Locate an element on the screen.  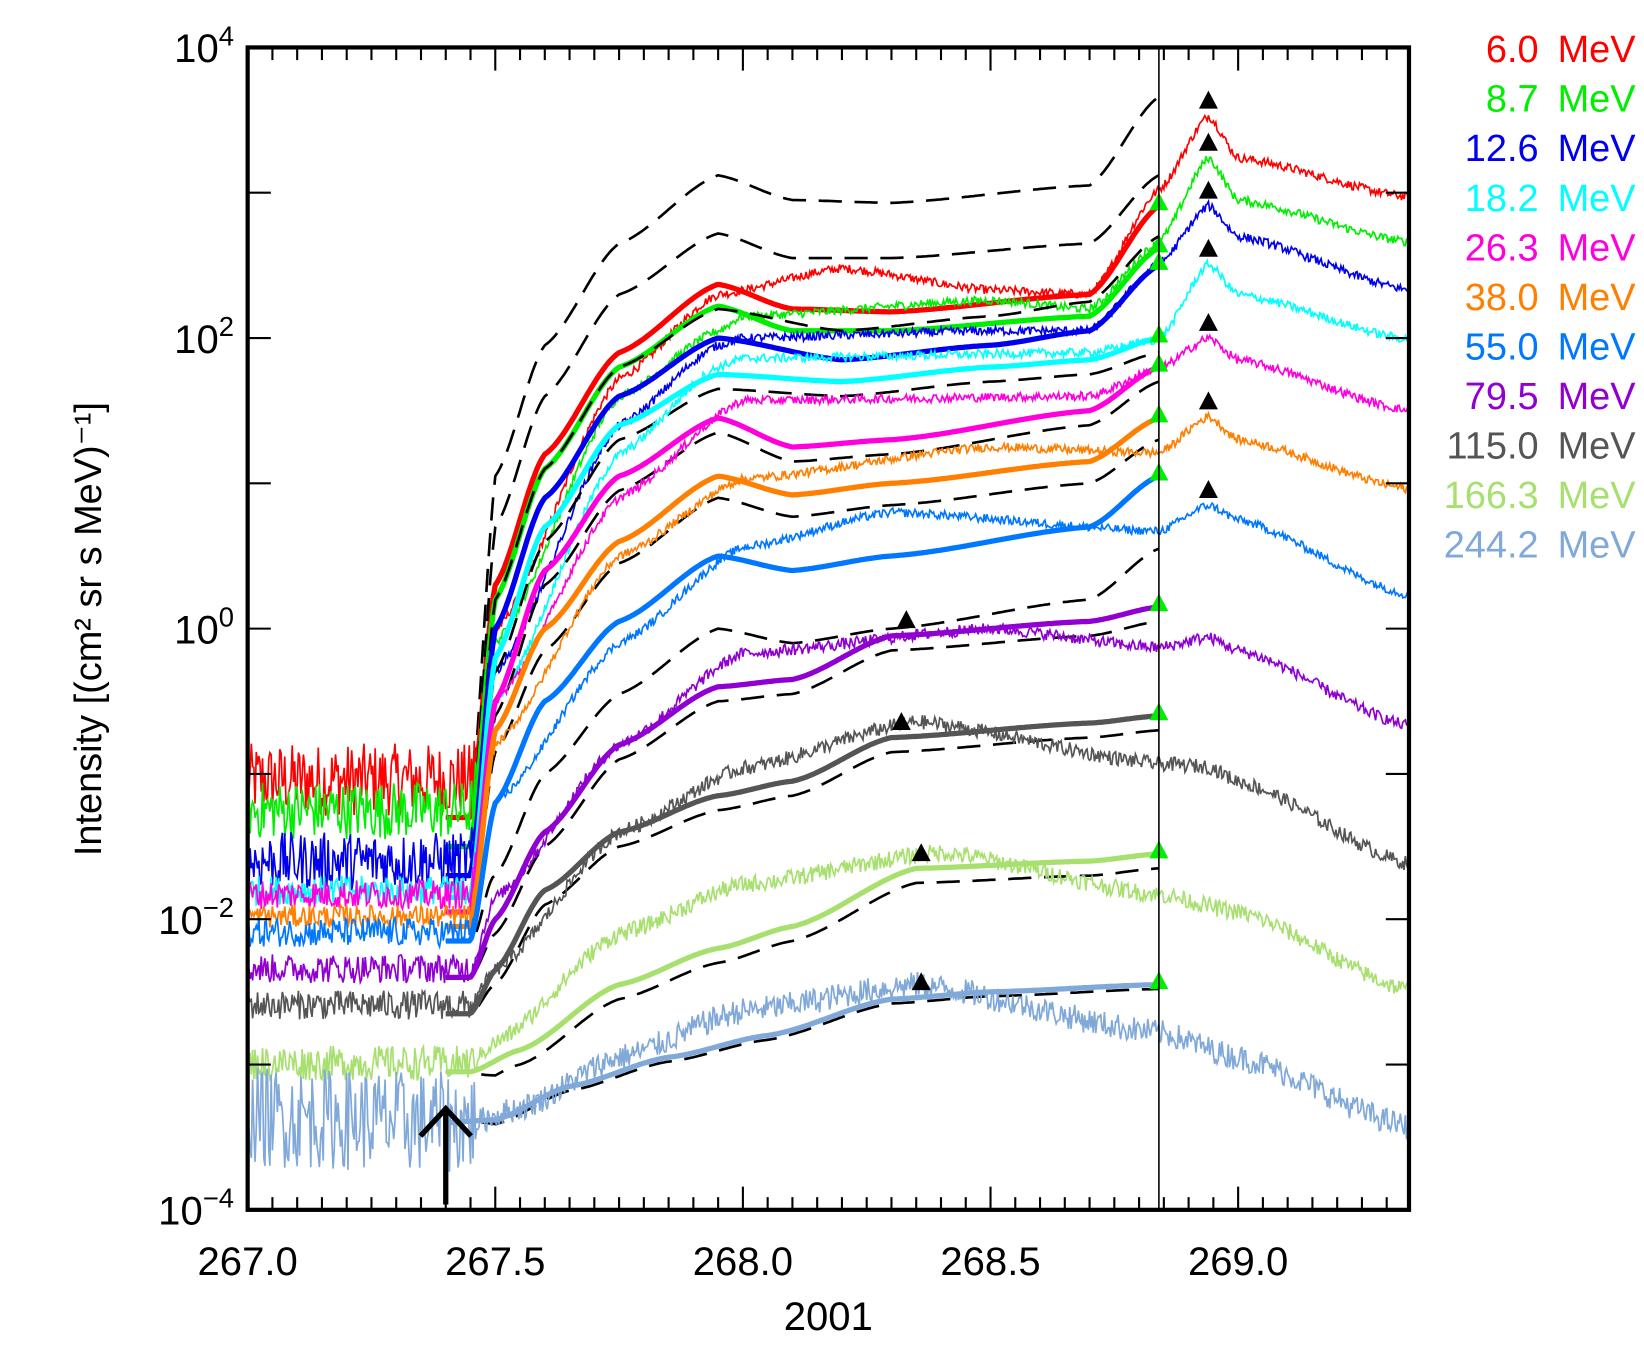
y-axis-title: Intensity [(cm² sr s MeV)⁻¹] is located at coordinates (89, 629).